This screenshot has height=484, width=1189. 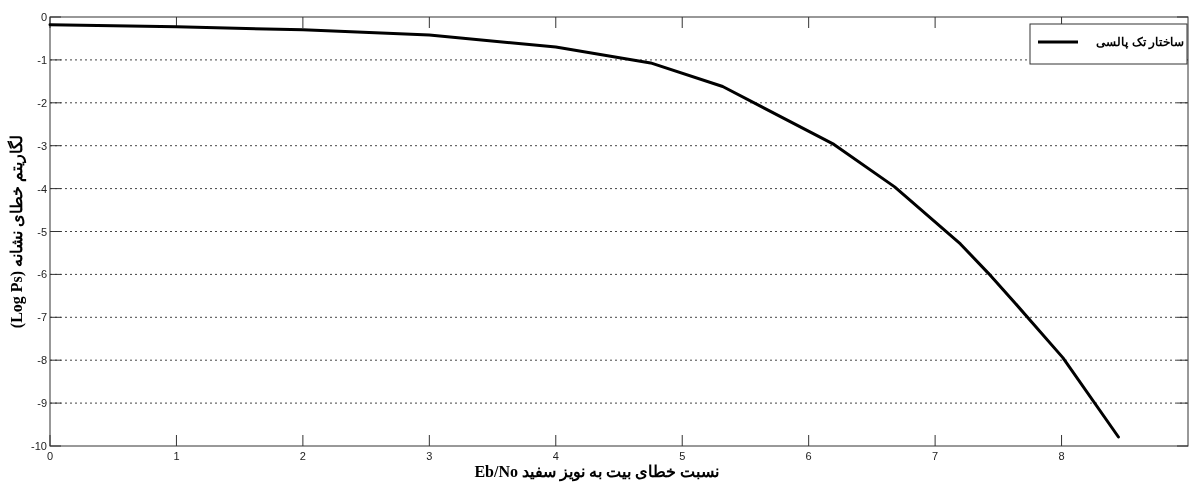 I want to click on x-tick: 3, so click(x=429, y=456).